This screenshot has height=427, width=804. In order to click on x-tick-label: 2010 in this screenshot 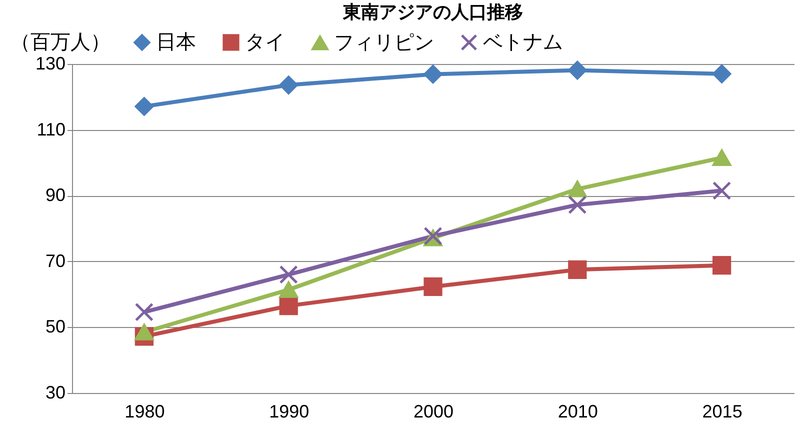, I will do `click(578, 412)`.